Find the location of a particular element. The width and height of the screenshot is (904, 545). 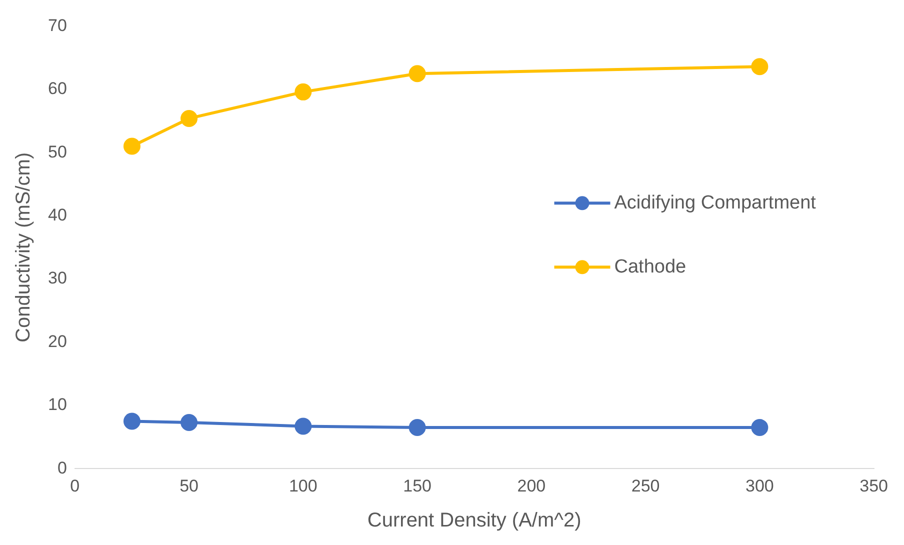

x-tick-label: 150 is located at coordinates (417, 486).